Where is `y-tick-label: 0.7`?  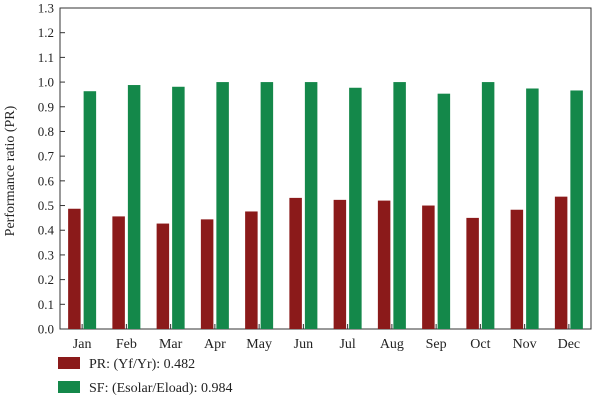 y-tick-label: 0.7 is located at coordinates (46, 156).